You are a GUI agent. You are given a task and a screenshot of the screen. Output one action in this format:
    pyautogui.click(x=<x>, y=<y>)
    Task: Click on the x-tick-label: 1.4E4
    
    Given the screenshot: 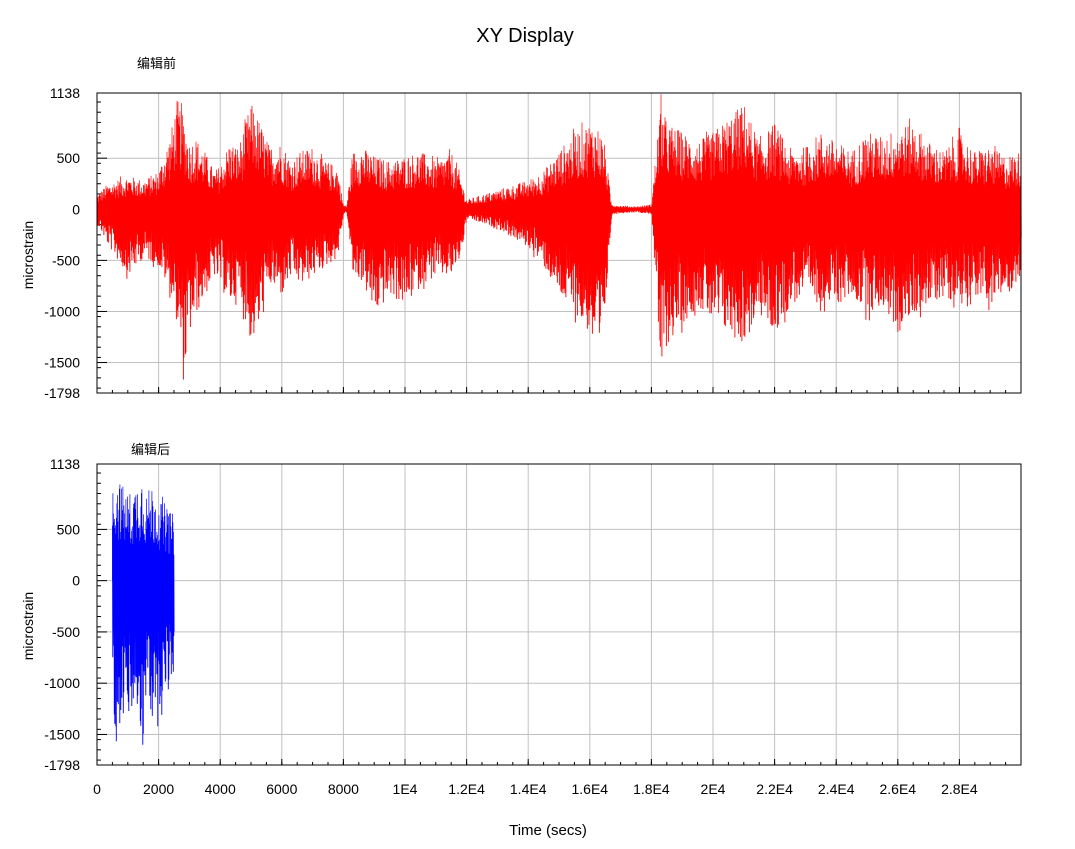 What is the action you would take?
    pyautogui.click(x=528, y=789)
    